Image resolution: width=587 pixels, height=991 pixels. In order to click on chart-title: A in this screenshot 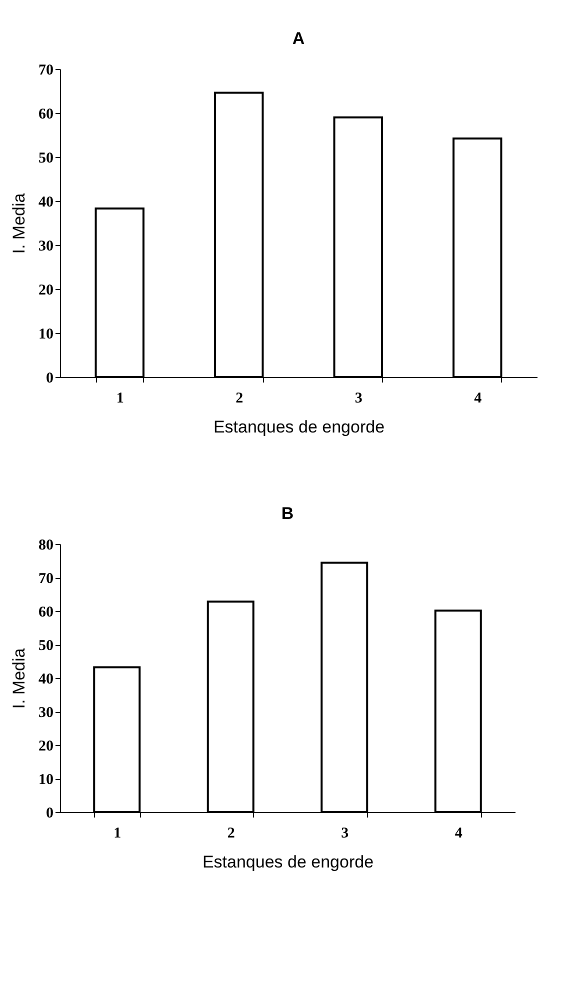, I will do `click(298, 38)`.